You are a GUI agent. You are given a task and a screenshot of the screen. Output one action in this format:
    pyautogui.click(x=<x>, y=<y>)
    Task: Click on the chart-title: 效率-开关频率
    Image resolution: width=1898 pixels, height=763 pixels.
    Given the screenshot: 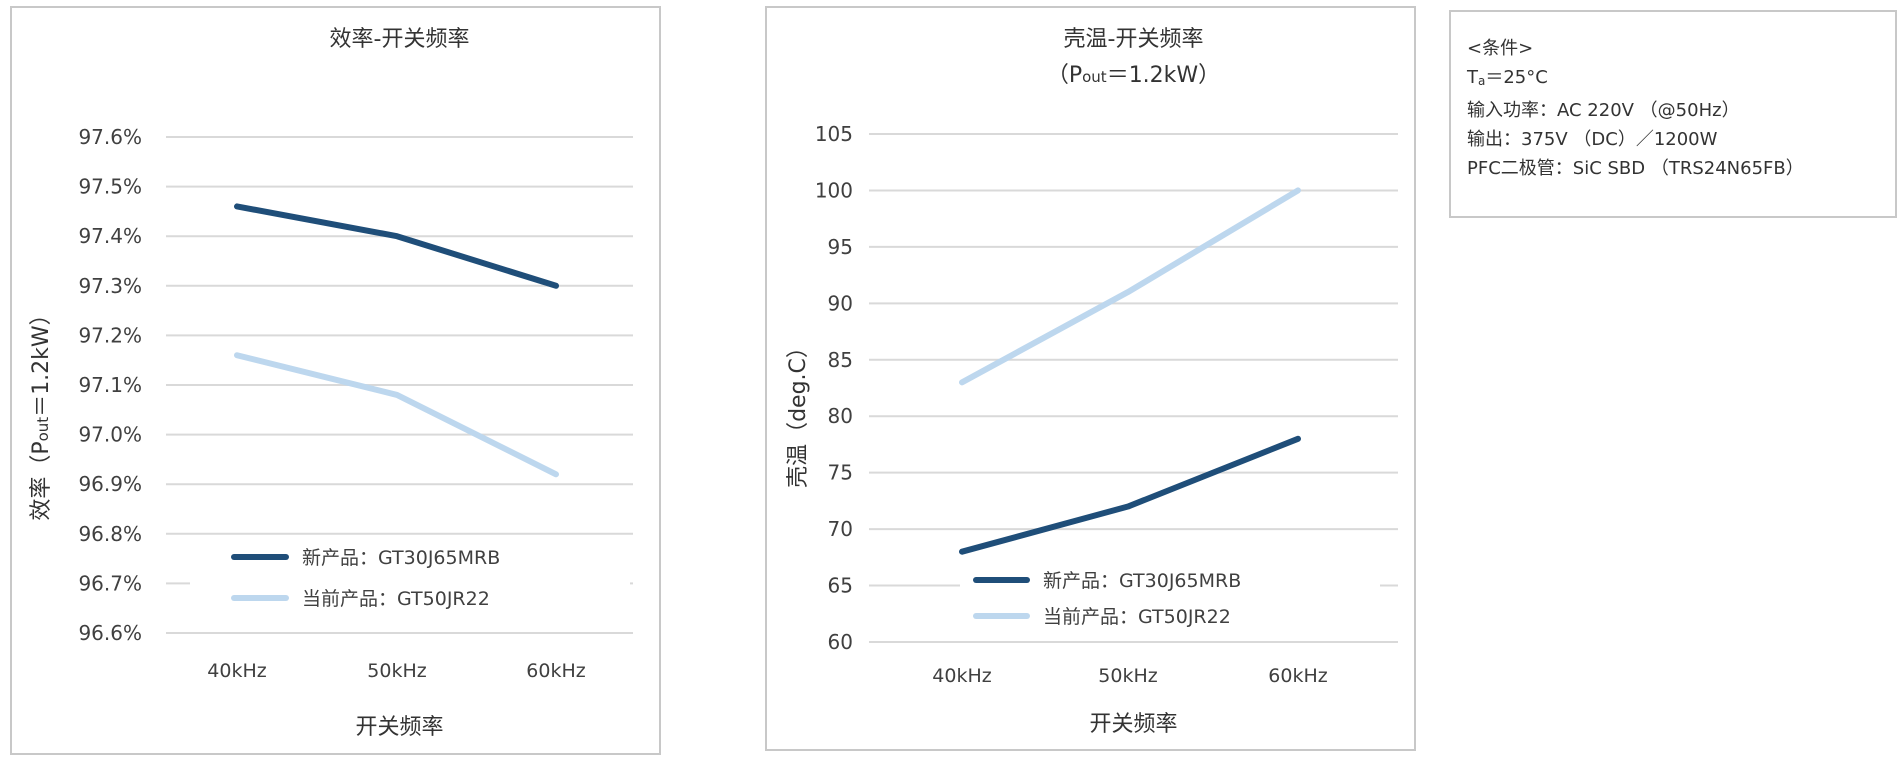 What is the action you would take?
    pyautogui.click(x=400, y=39)
    